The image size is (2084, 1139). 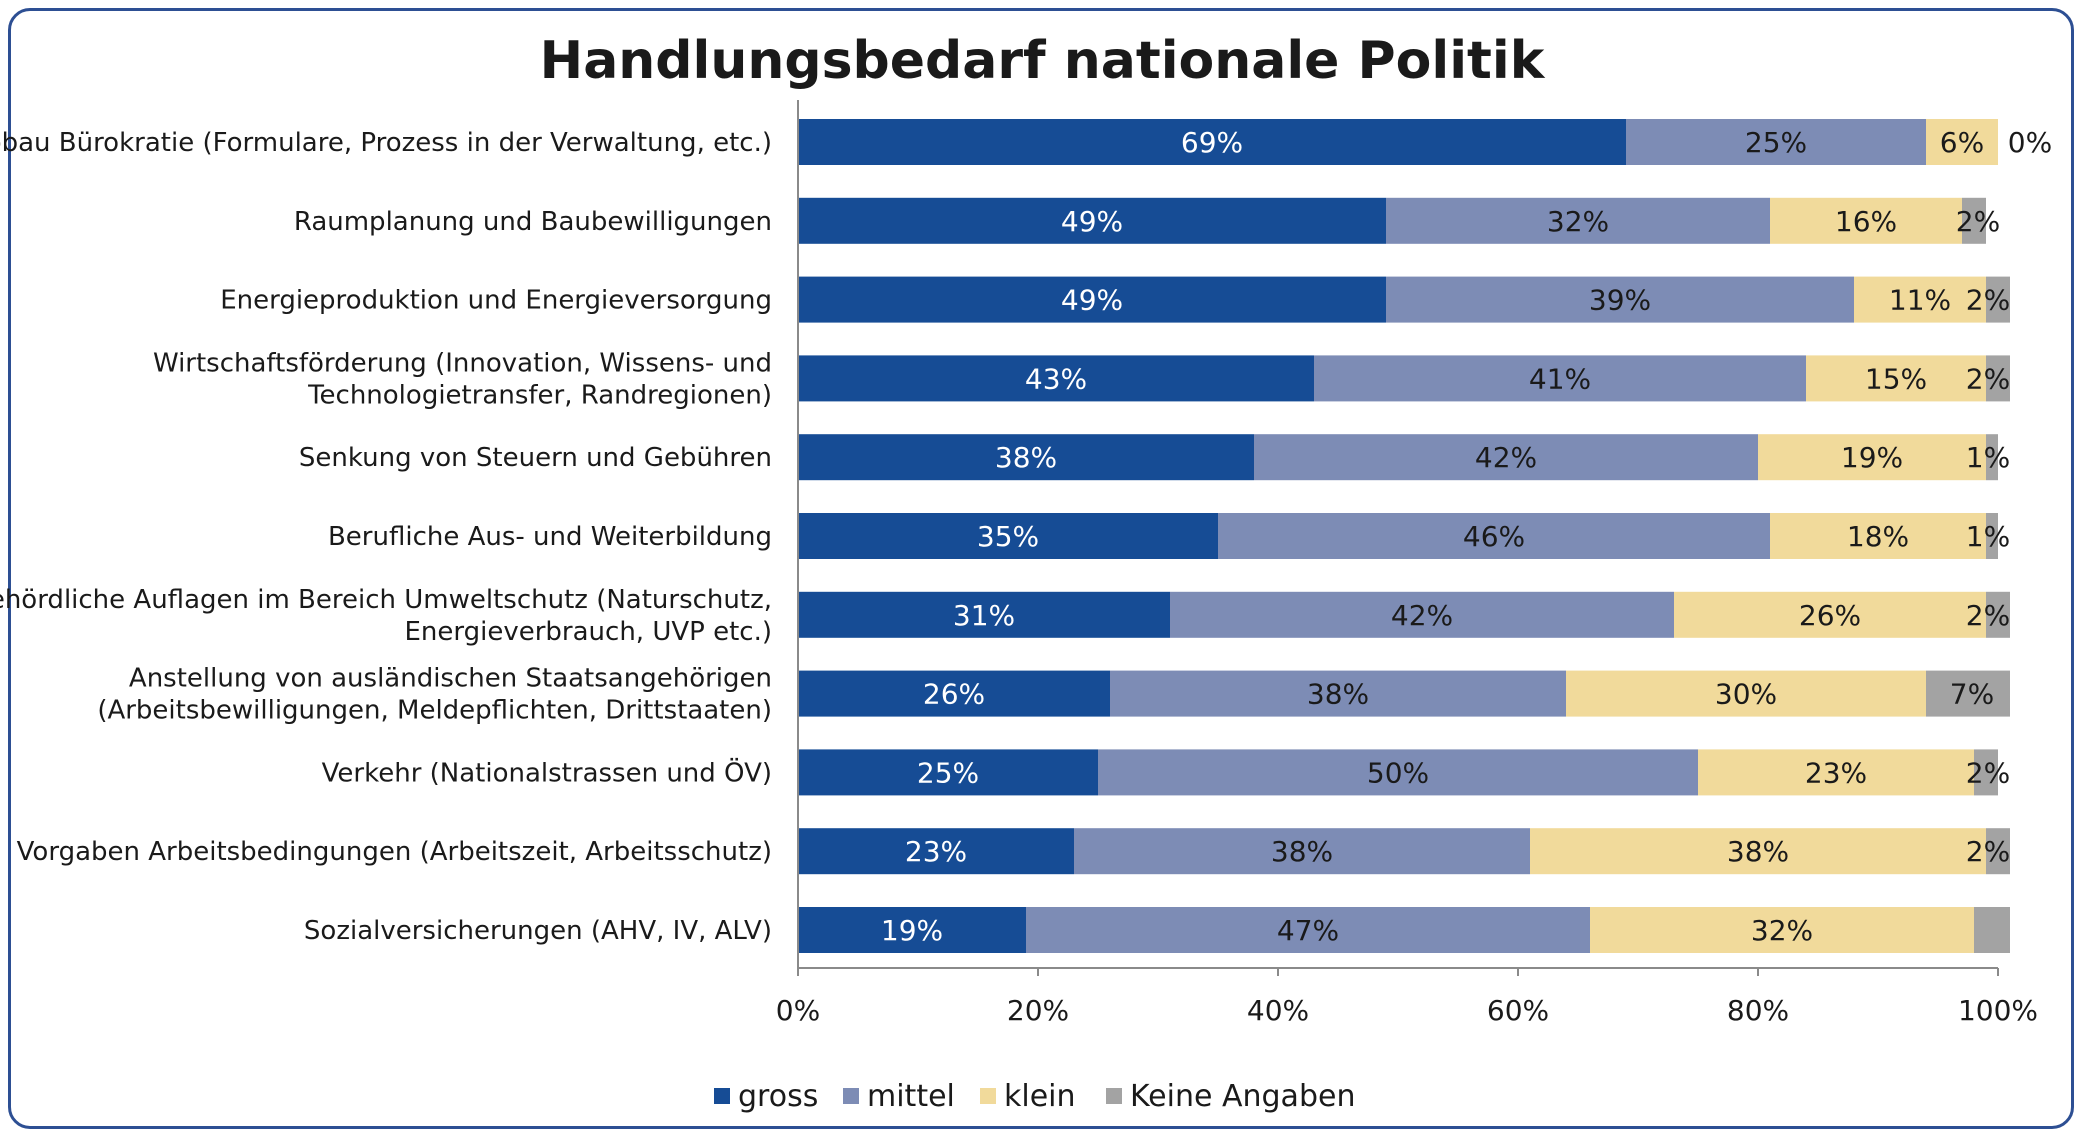 What do you see at coordinates (1620, 300) in the screenshot?
I see `data-label: 39%` at bounding box center [1620, 300].